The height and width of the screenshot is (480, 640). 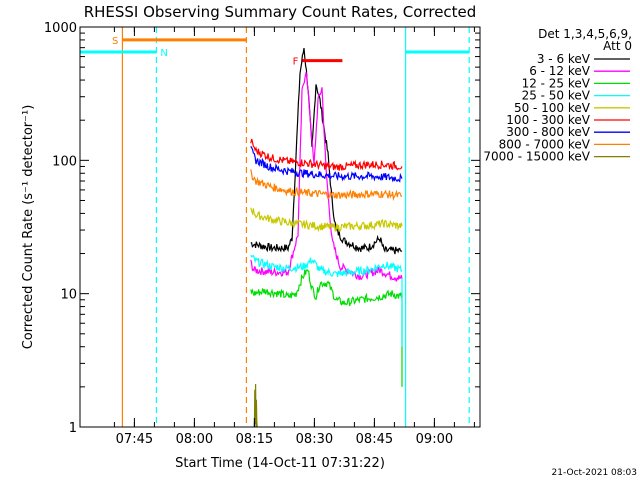 What do you see at coordinates (115, 41) in the screenshot?
I see `flag-label: S` at bounding box center [115, 41].